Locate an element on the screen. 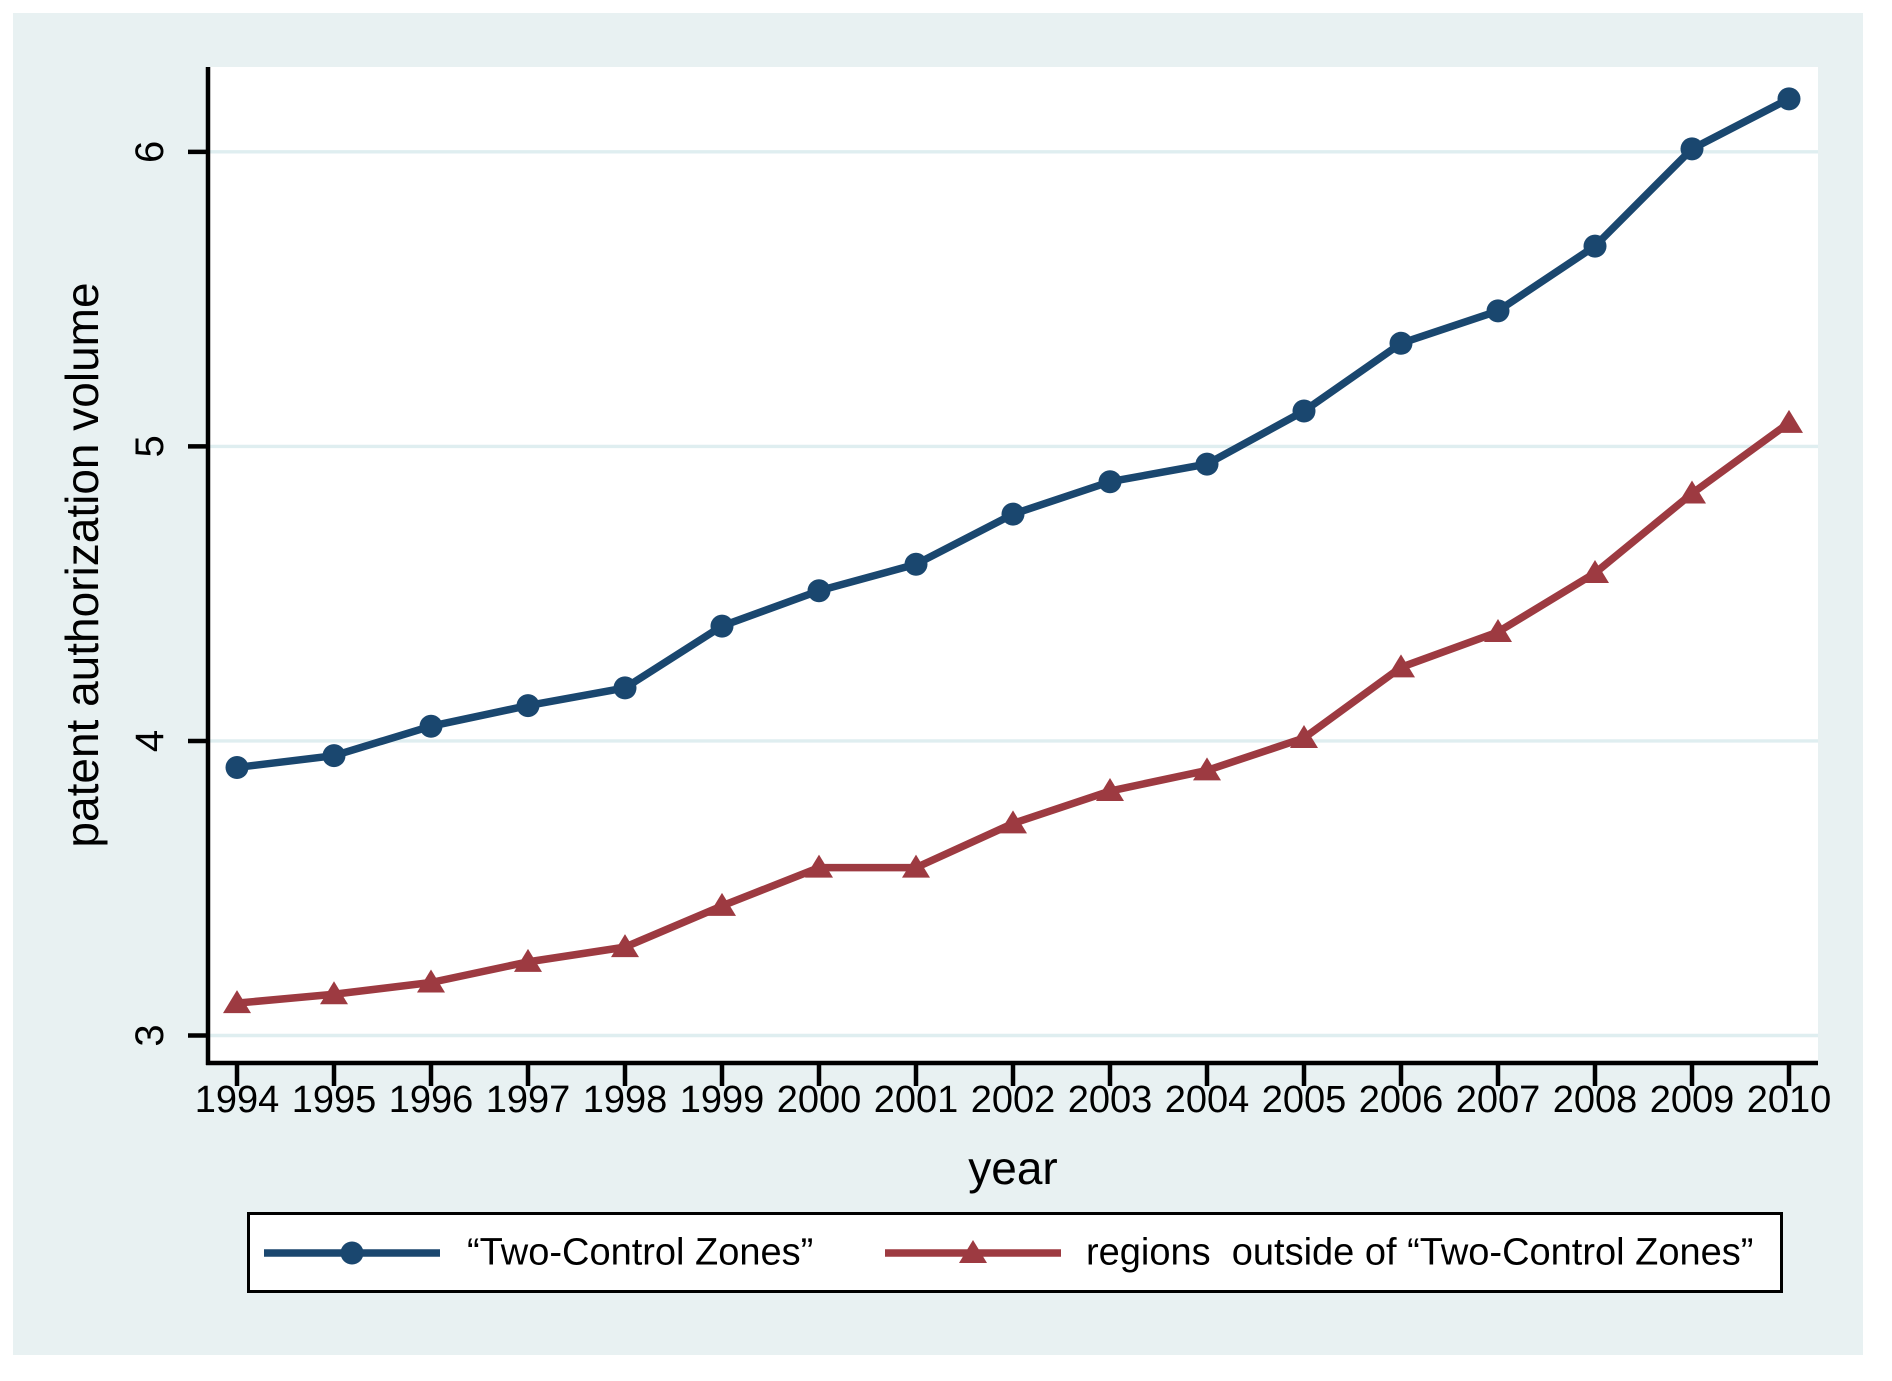 This screenshot has width=1892, height=1381. x-tick-label: 1995 is located at coordinates (334, 1100).